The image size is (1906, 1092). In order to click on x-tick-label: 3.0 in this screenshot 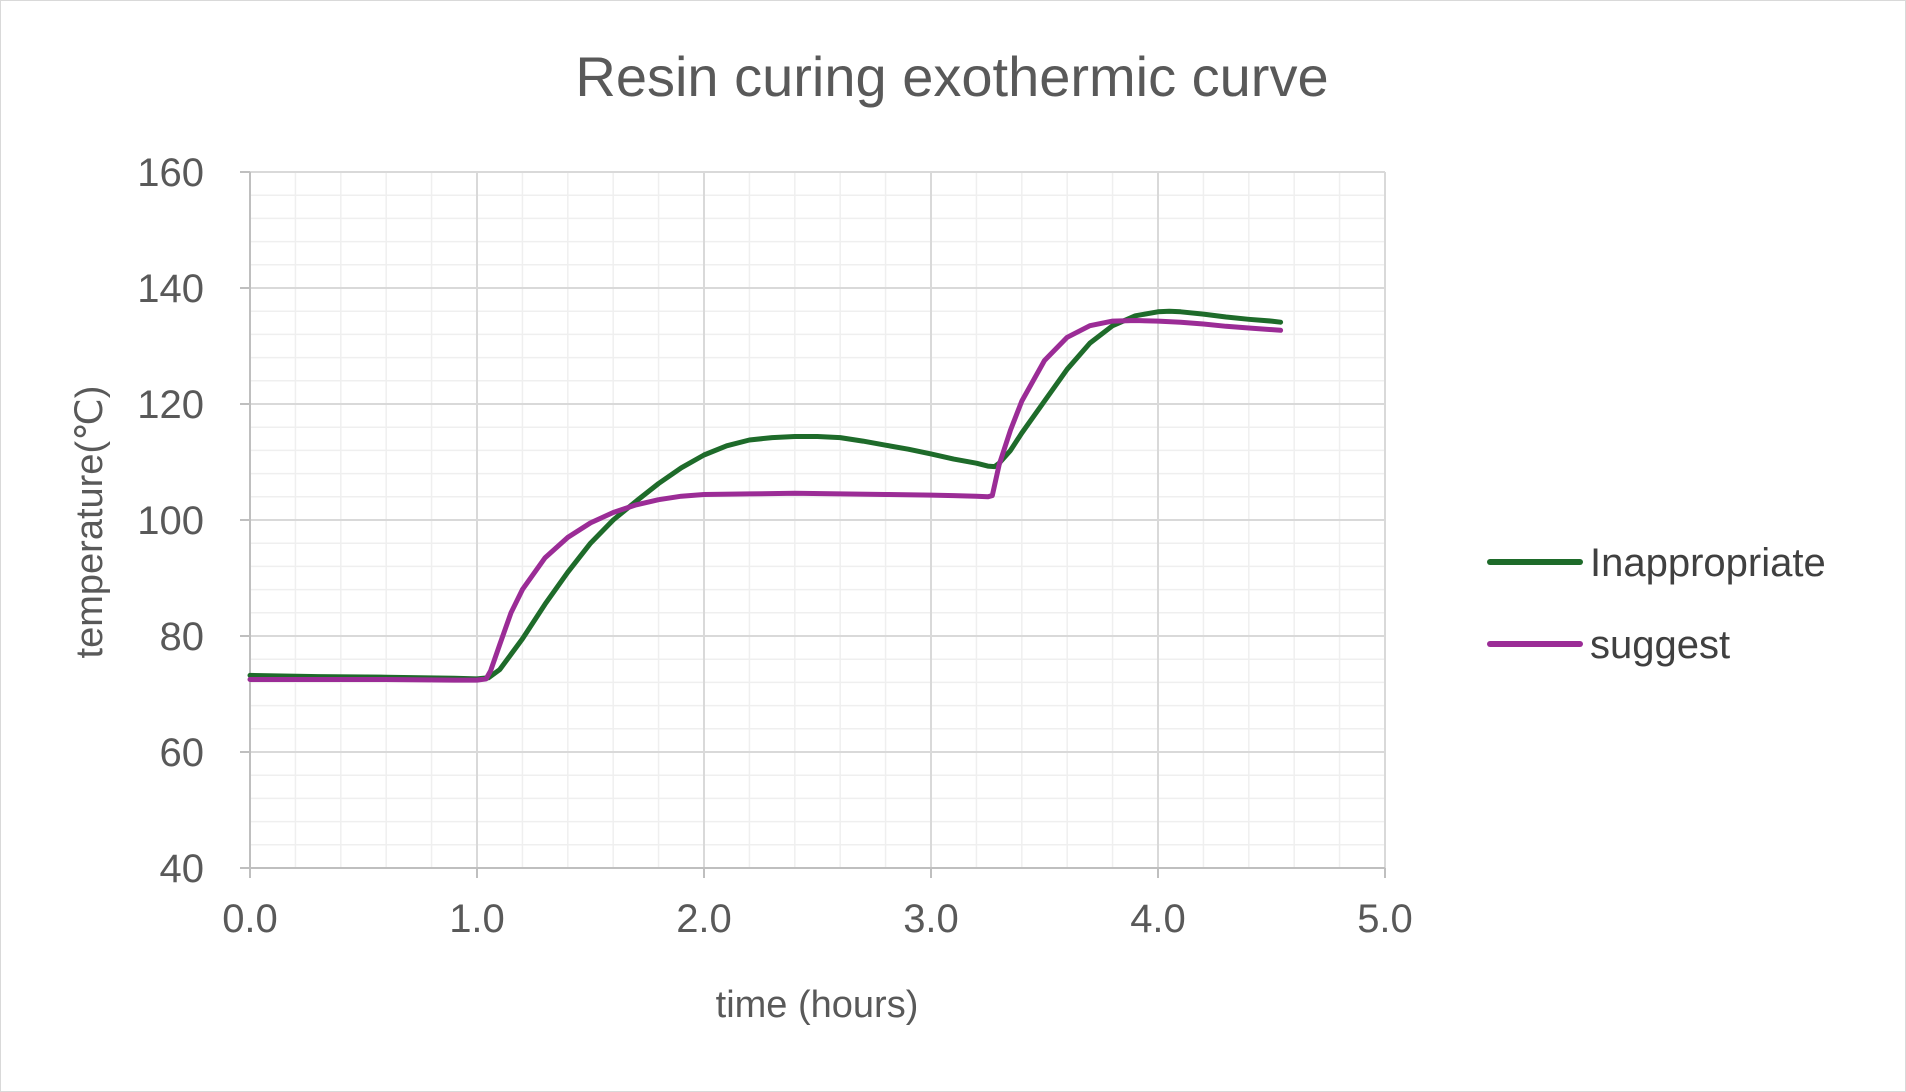, I will do `click(931, 919)`.